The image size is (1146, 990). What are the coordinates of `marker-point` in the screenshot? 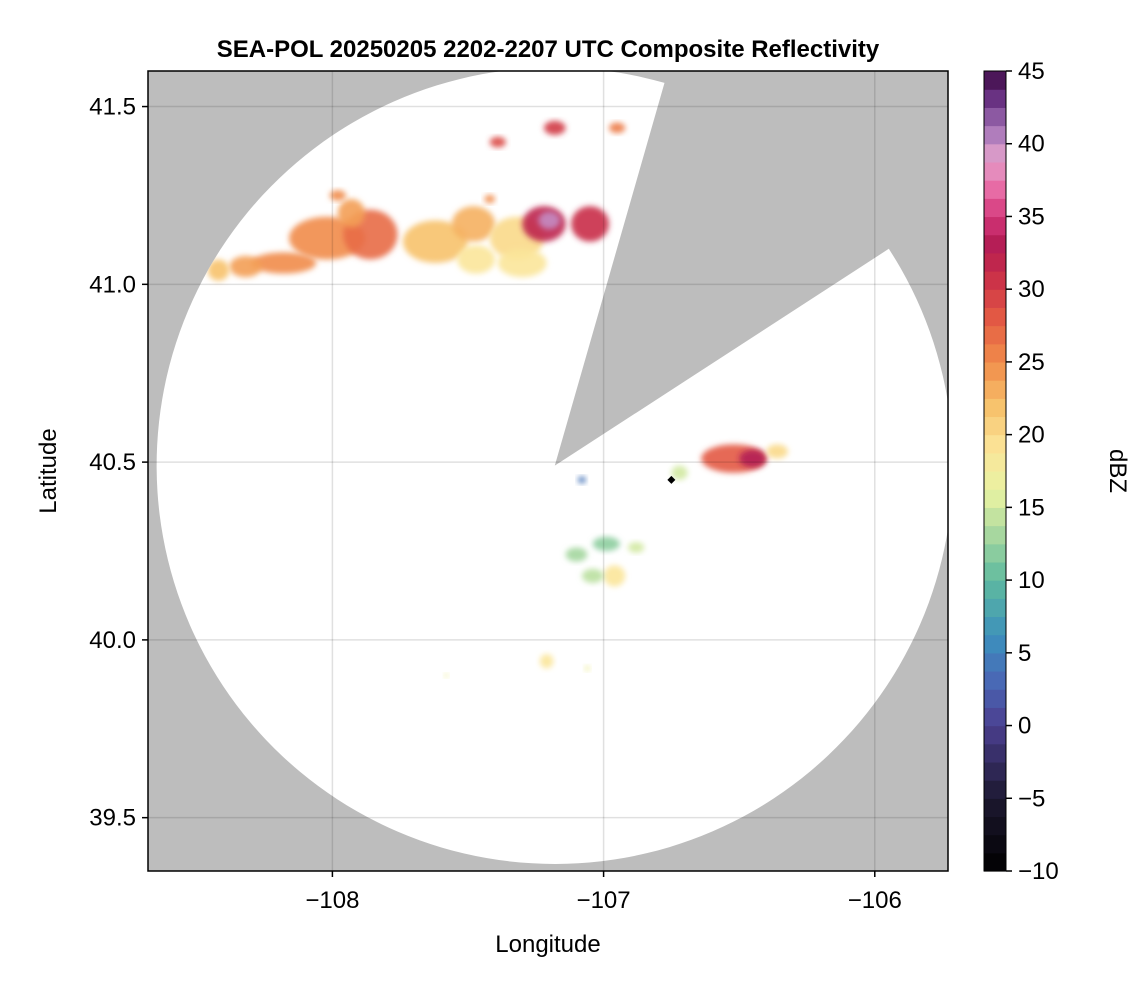 It's located at (671, 479).